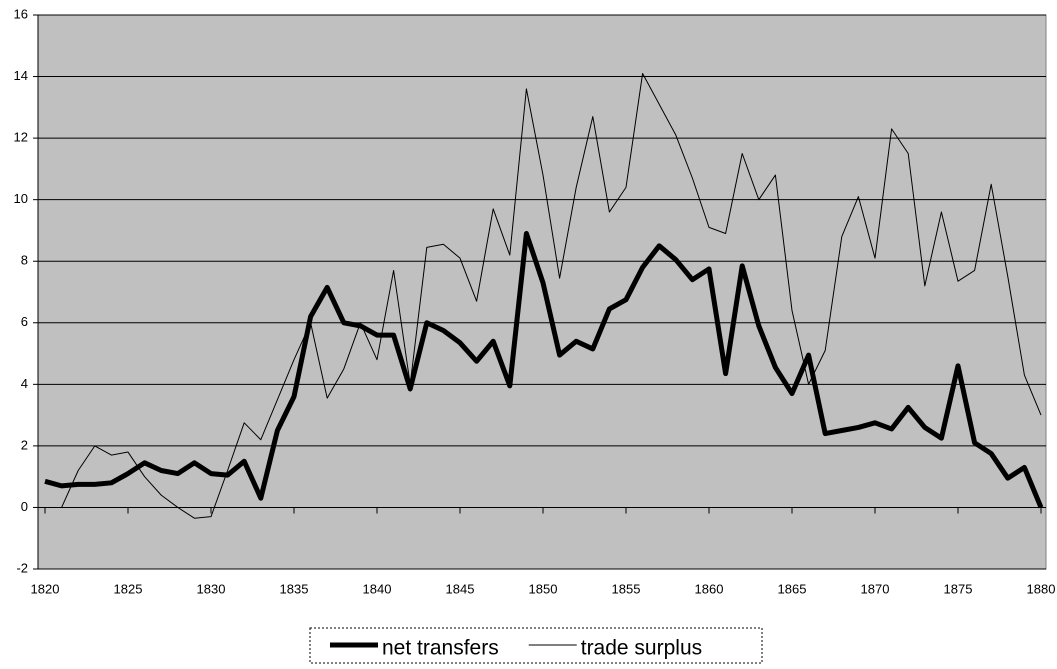  Describe the element at coordinates (24, 321) in the screenshot. I see `y-tick-label: 6` at that location.